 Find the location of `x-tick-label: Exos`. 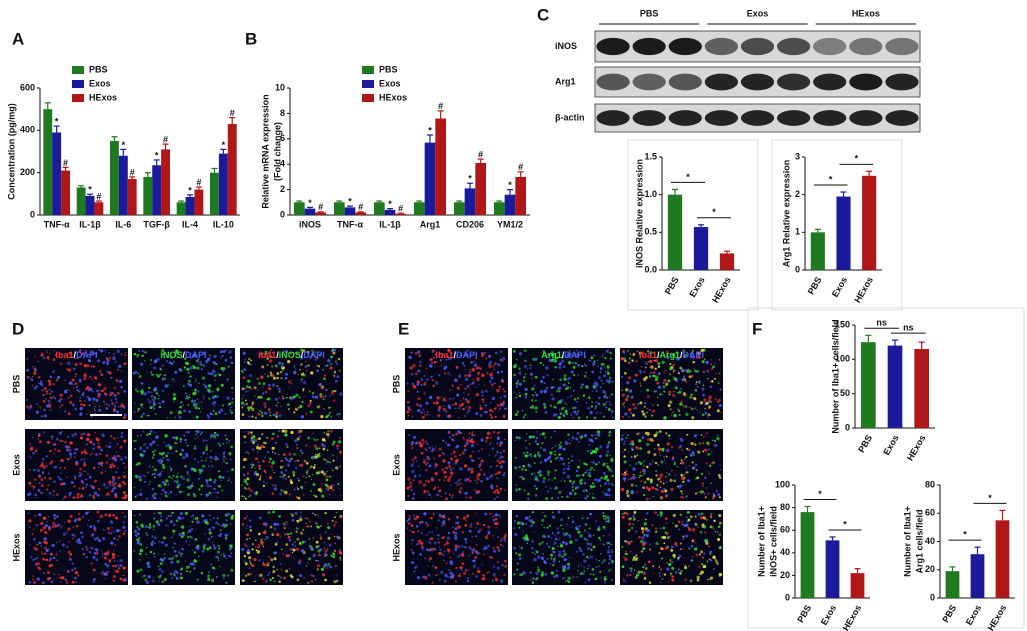

x-tick-label: Exos is located at coordinates (696, 287).